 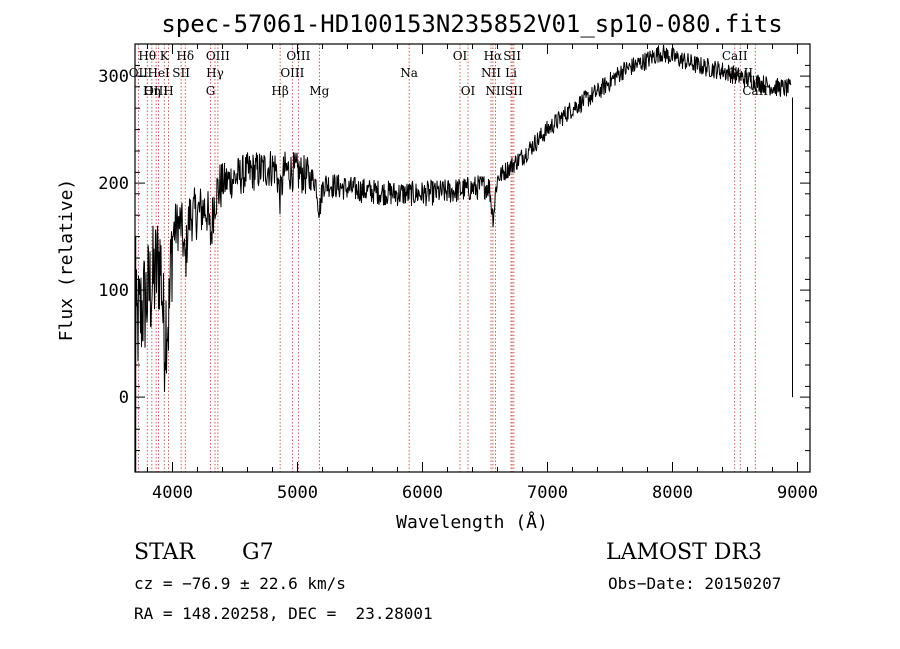 I want to click on line-label-18: OIII, so click(x=156, y=91).